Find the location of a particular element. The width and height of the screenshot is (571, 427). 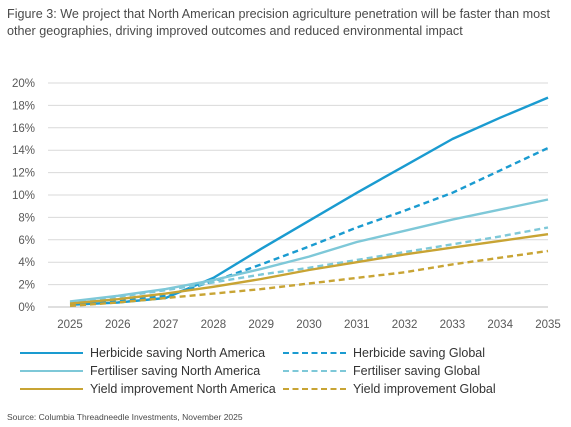

y-tick-label: 6% is located at coordinates (26, 241).